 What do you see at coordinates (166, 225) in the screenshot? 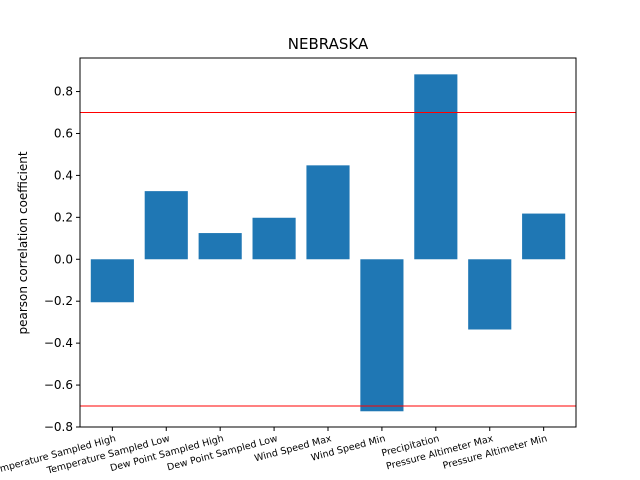
I see `bar-temperature-sampled-low` at bounding box center [166, 225].